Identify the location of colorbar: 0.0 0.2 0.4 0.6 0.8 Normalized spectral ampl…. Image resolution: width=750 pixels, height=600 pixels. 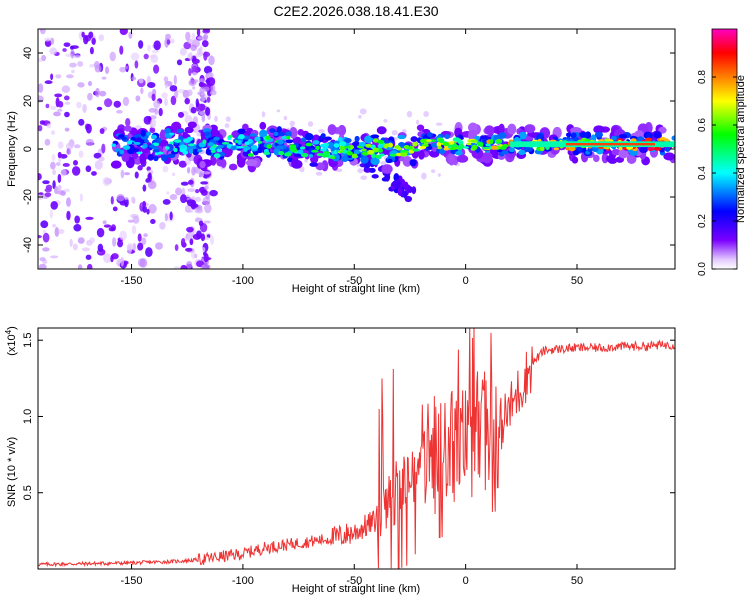
(722, 152).